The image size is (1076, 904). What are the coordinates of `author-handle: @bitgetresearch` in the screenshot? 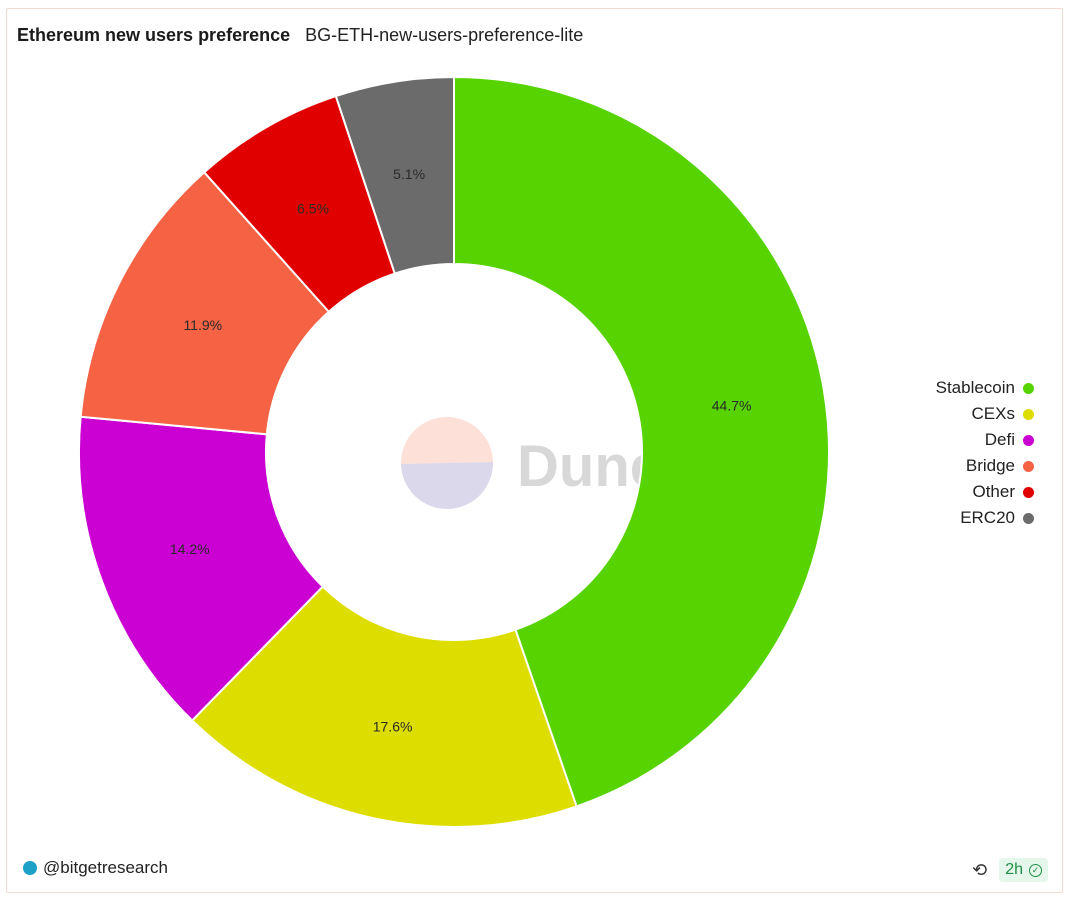 It's located at (105, 867).